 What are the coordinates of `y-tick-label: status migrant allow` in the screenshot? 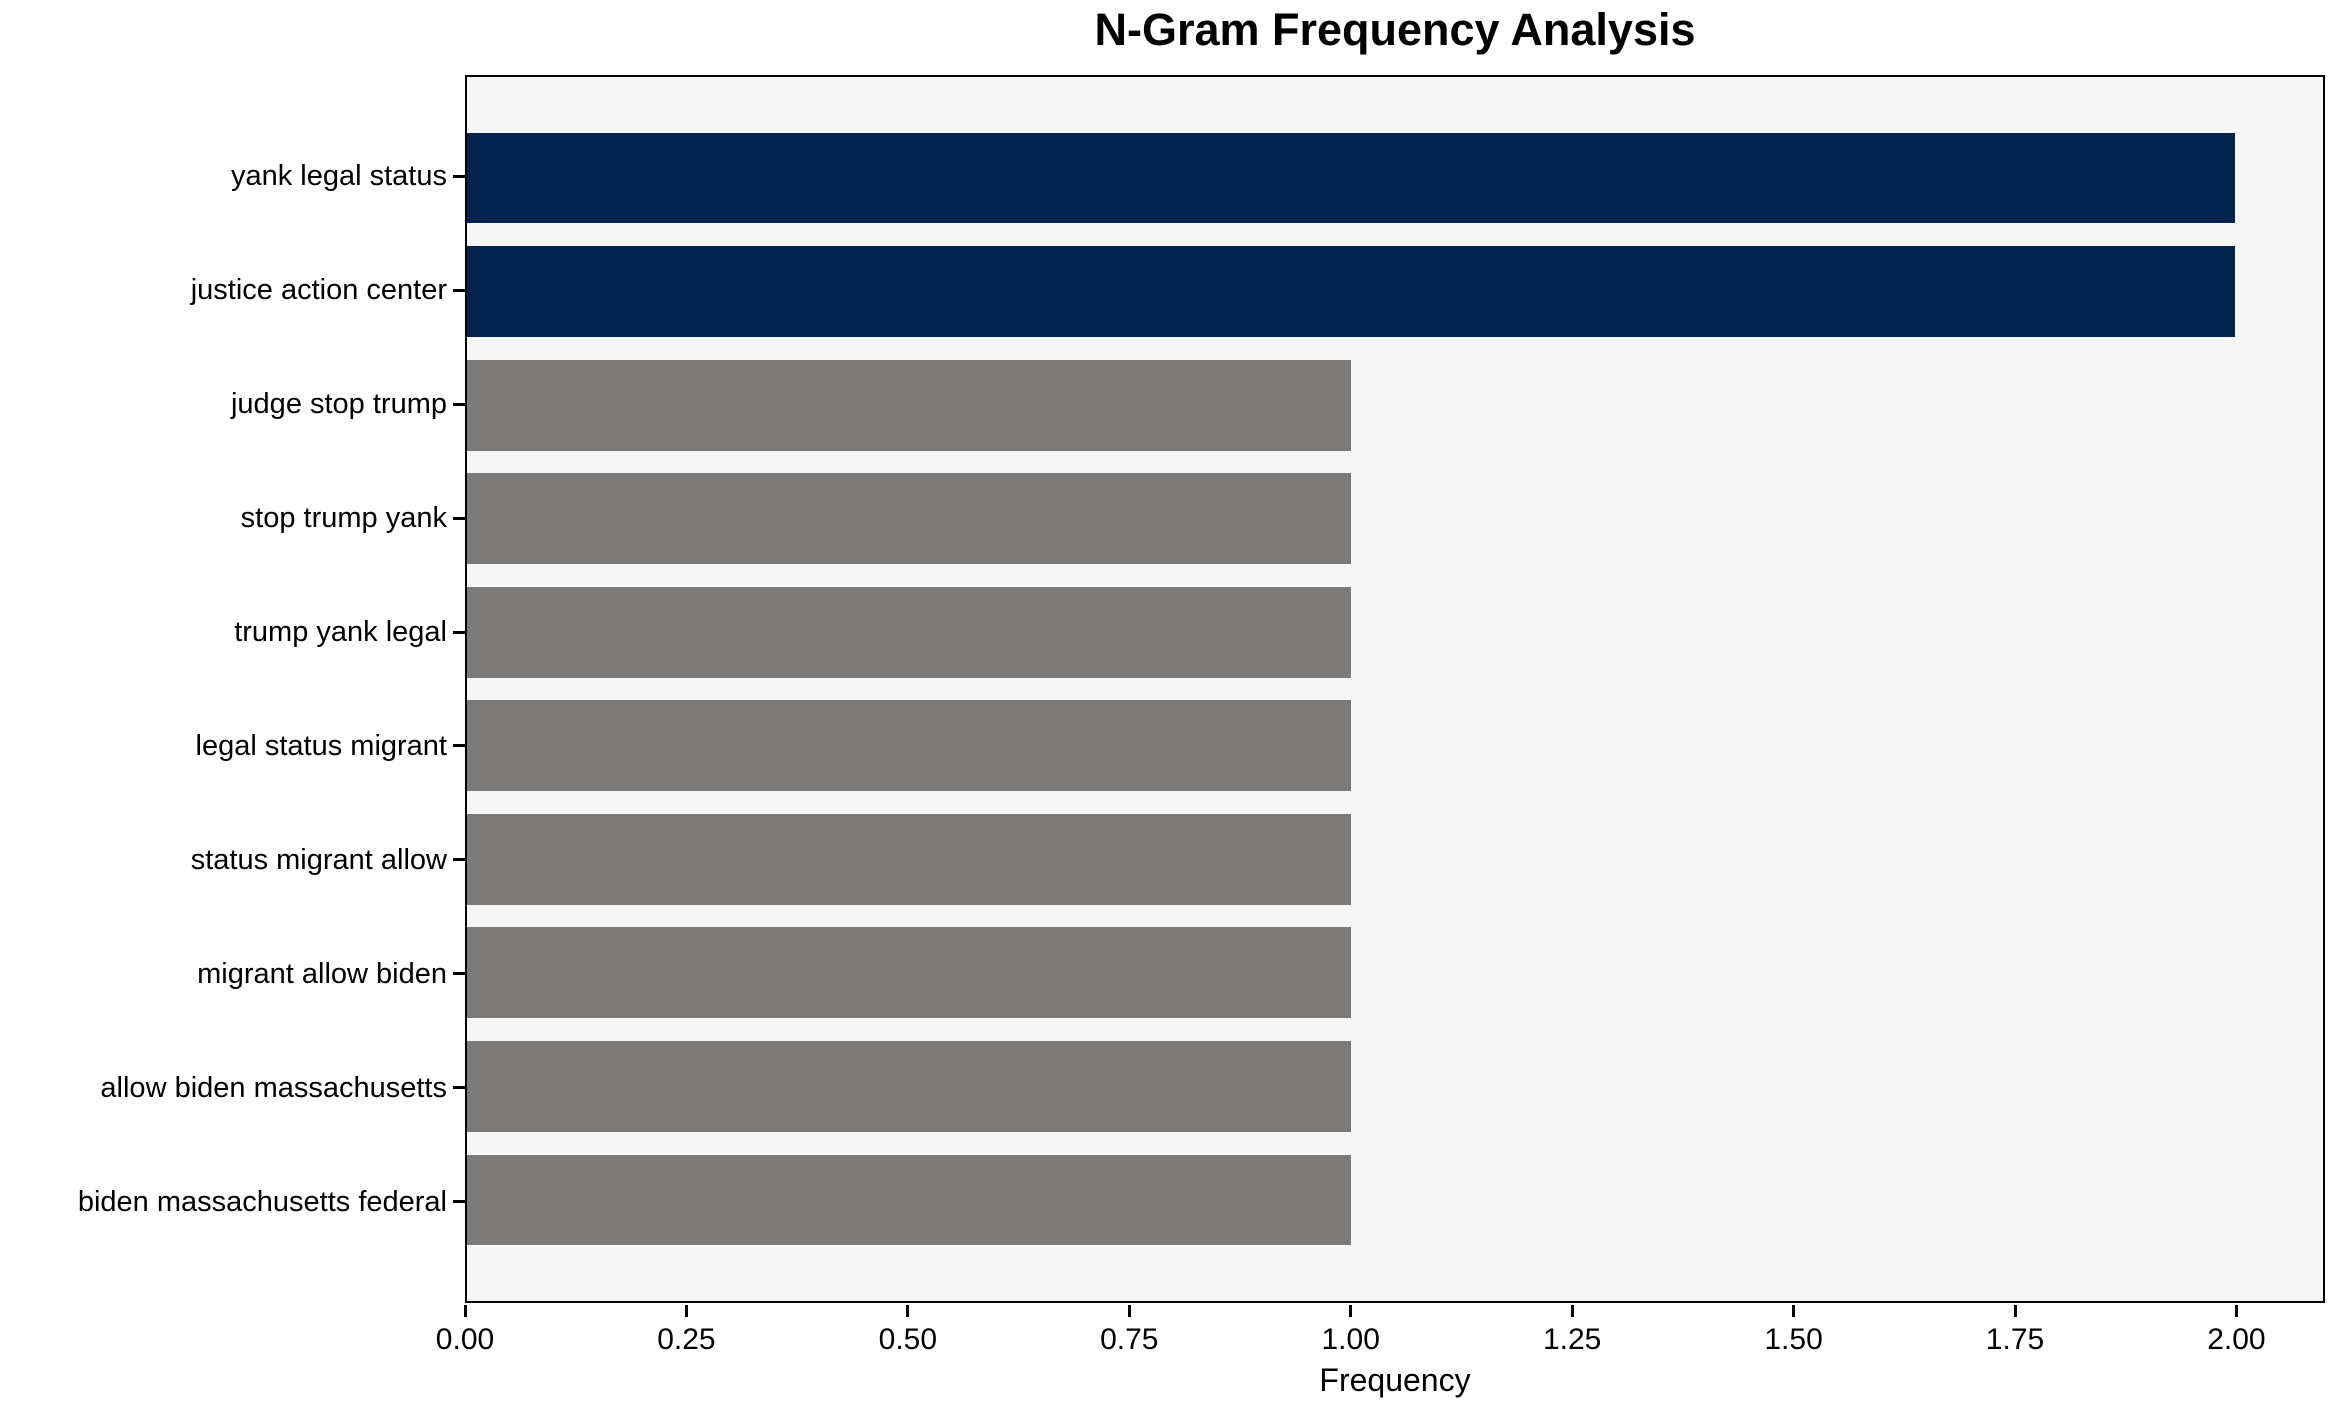 It's located at (318, 859).